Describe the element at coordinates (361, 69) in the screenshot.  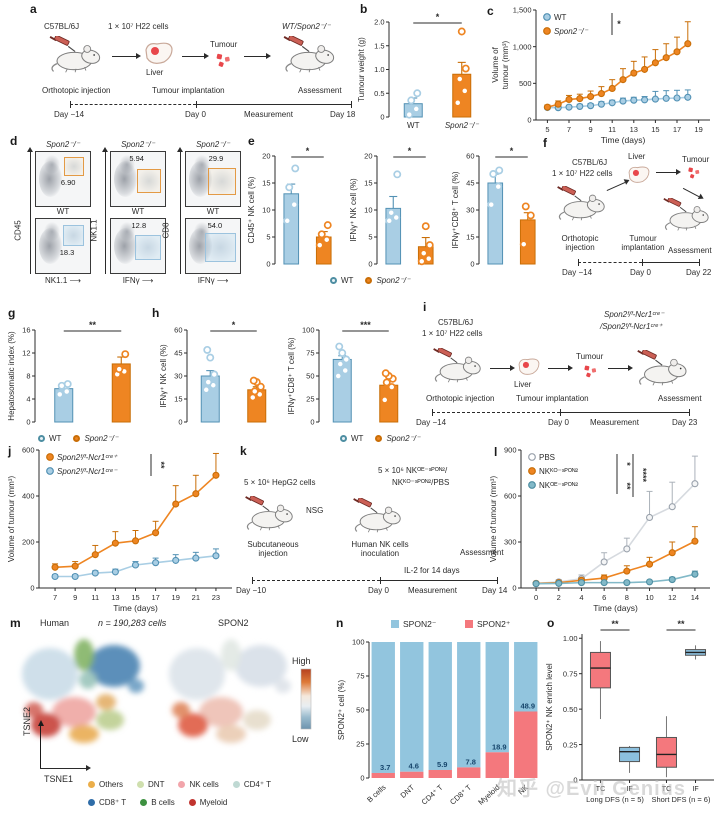
I see `svg-text: Tumour weight (g)` at that location.